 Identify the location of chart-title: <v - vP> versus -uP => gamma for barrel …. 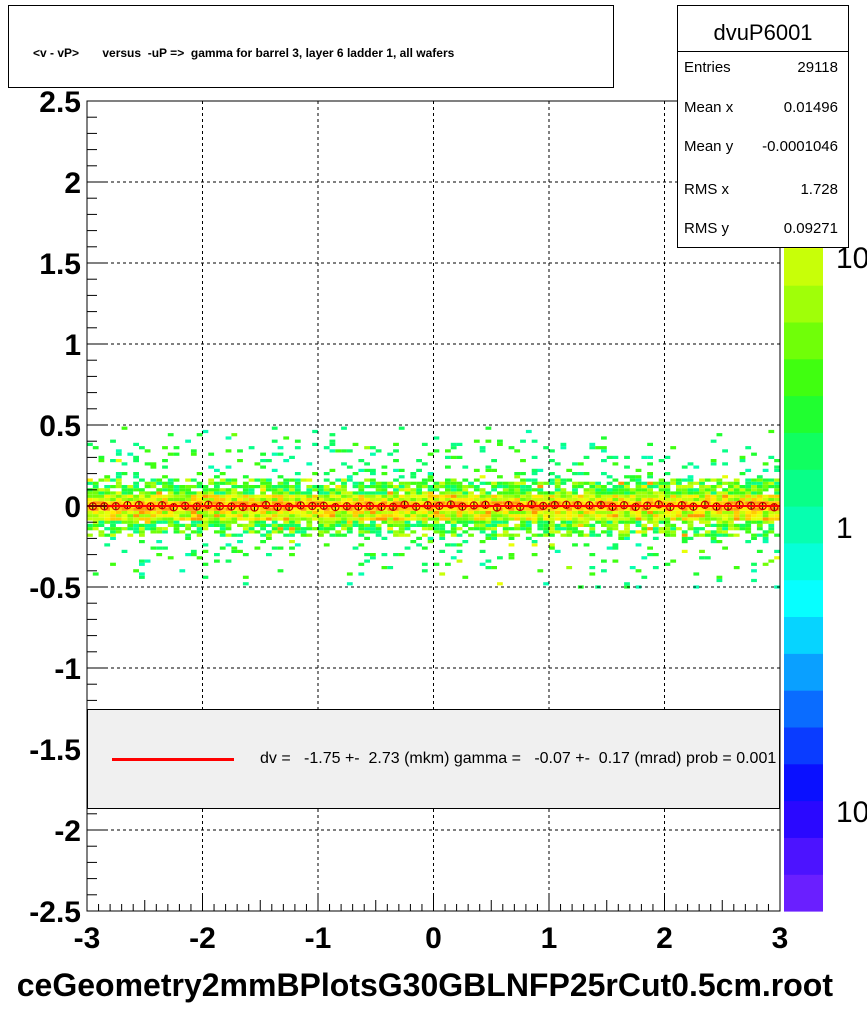
(244, 53).